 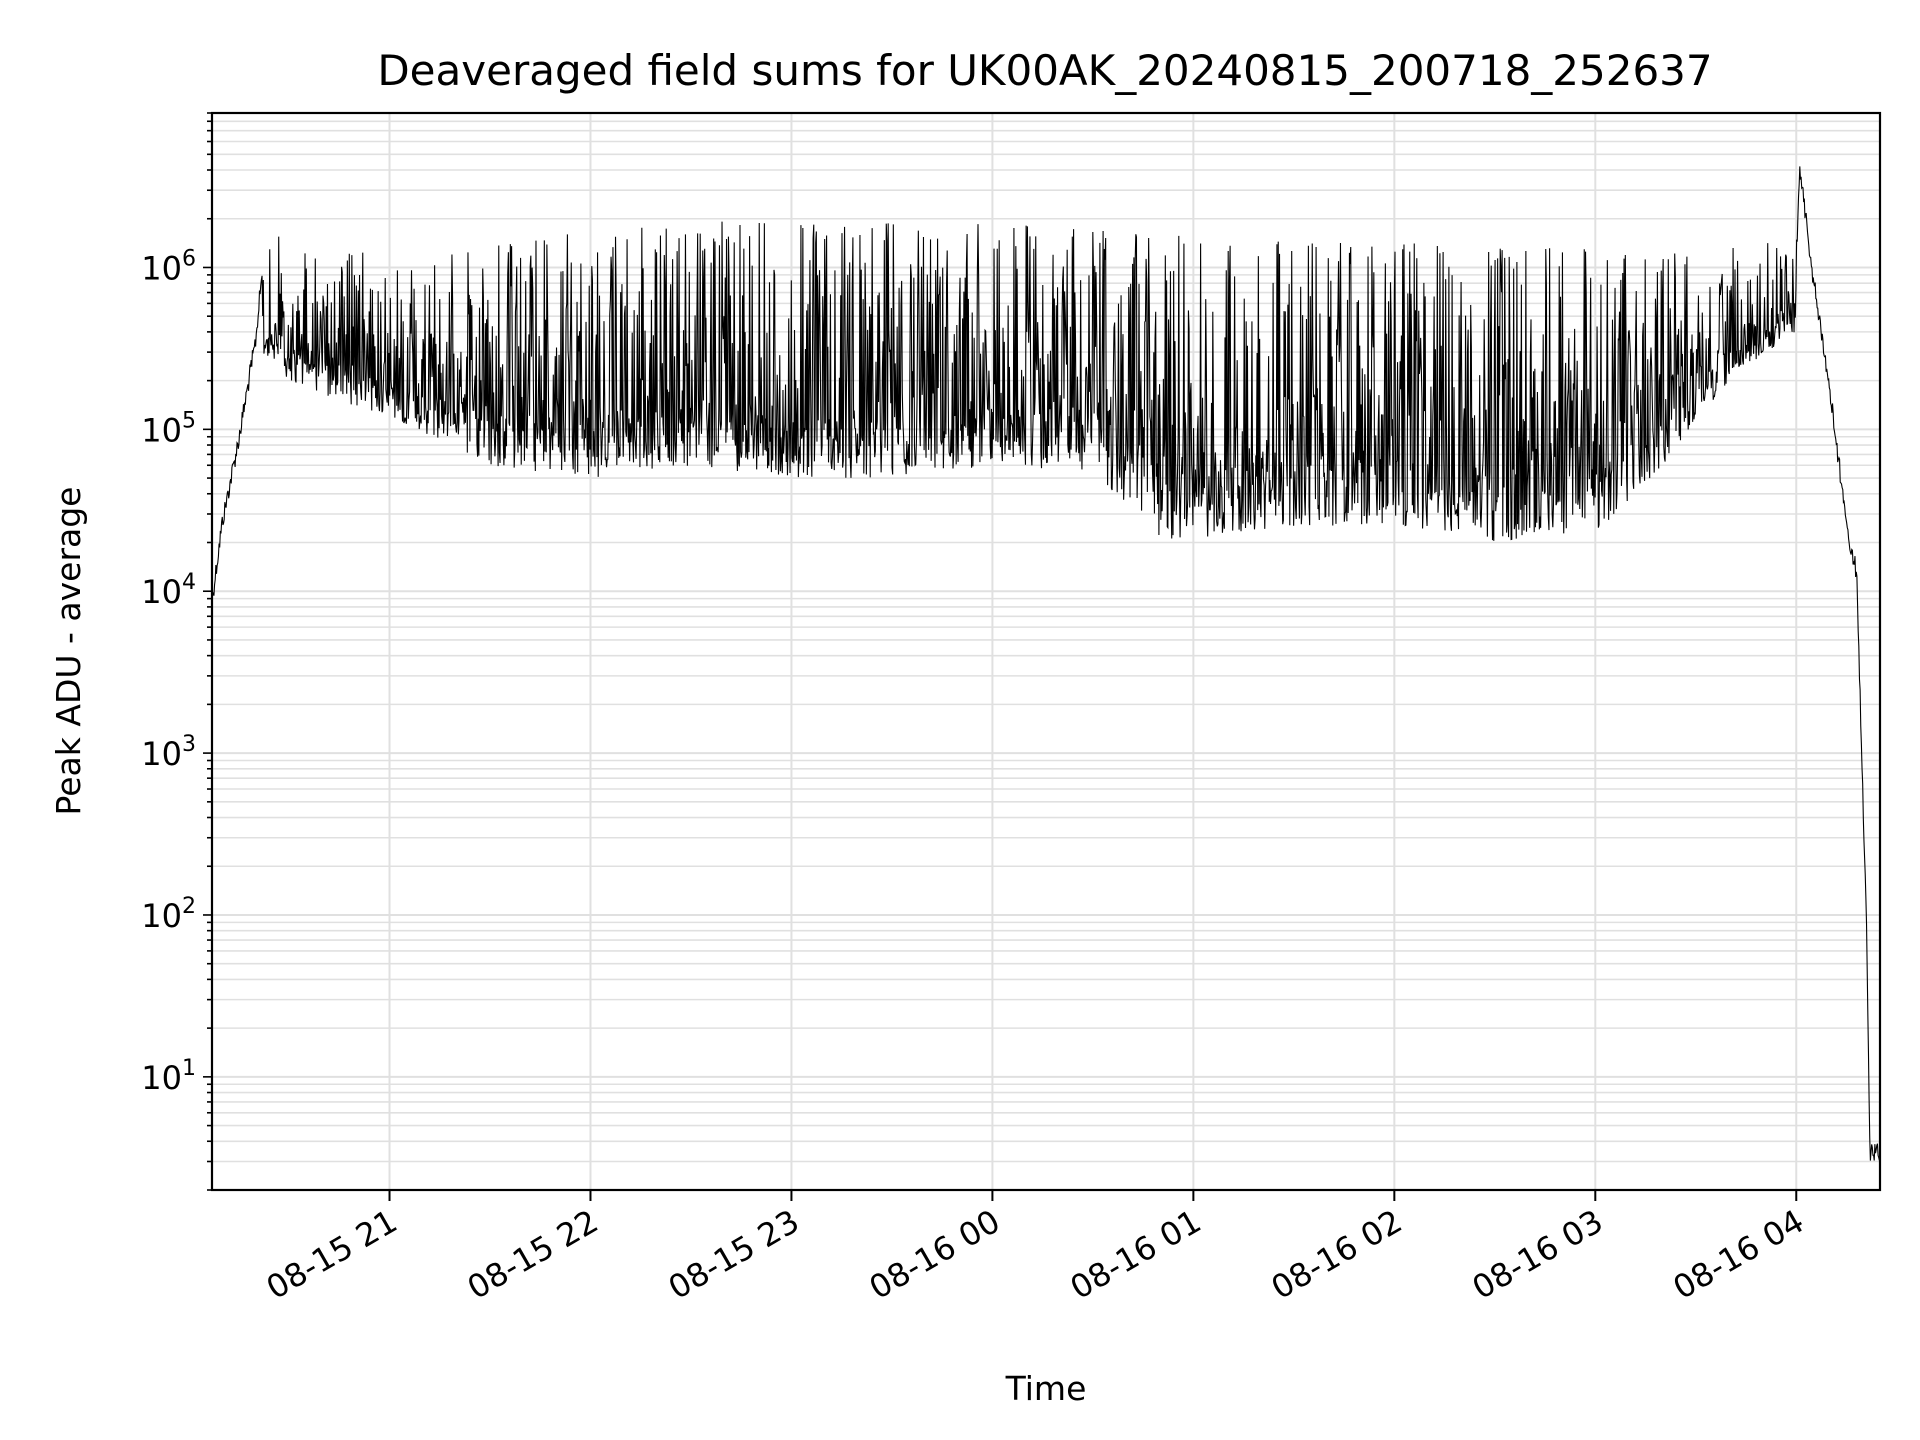 I want to click on y-tick-label: 104, so click(x=168, y=590).